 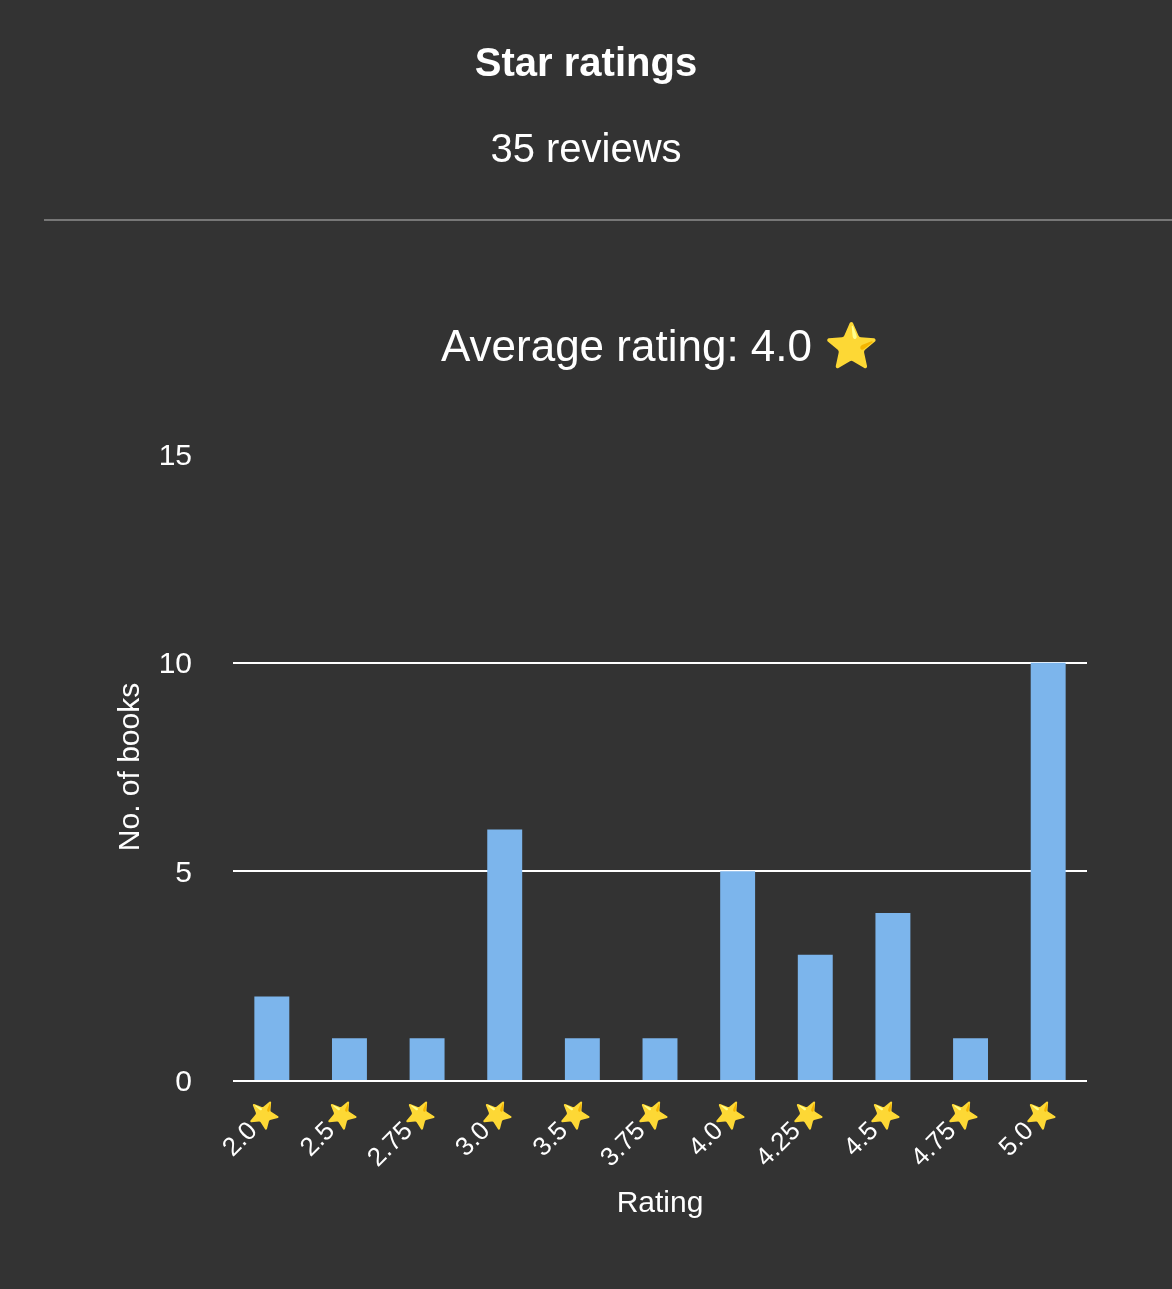 I want to click on chart-title: Star ratings, so click(x=586, y=62).